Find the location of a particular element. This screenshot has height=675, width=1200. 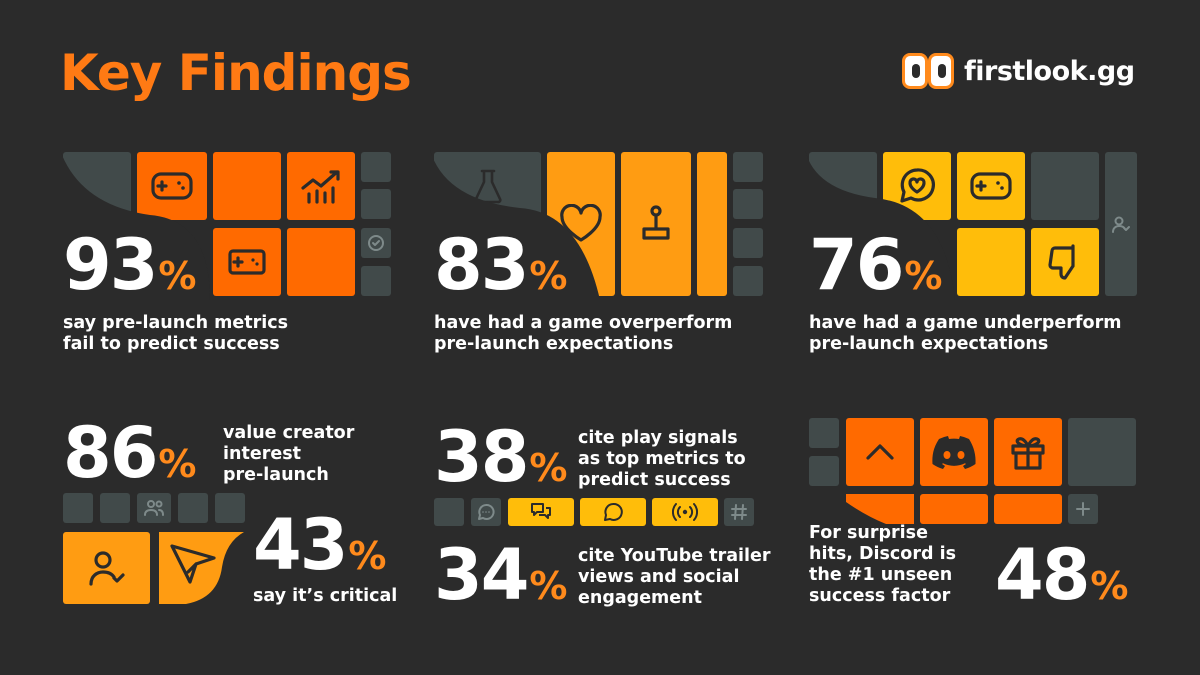

broadcast-icon is located at coordinates (685, 512).